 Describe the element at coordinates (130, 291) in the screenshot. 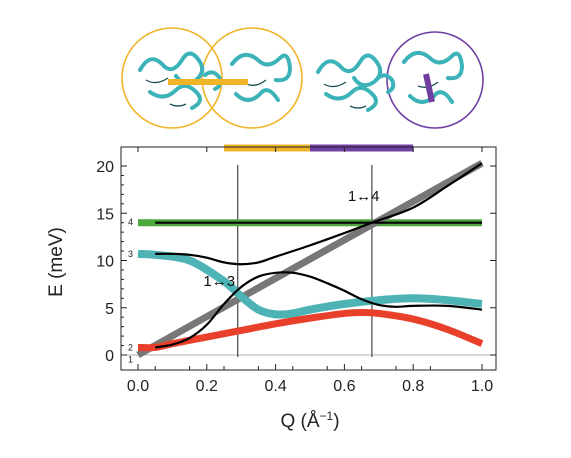

I see `level-labels: 1 2 3 4` at that location.